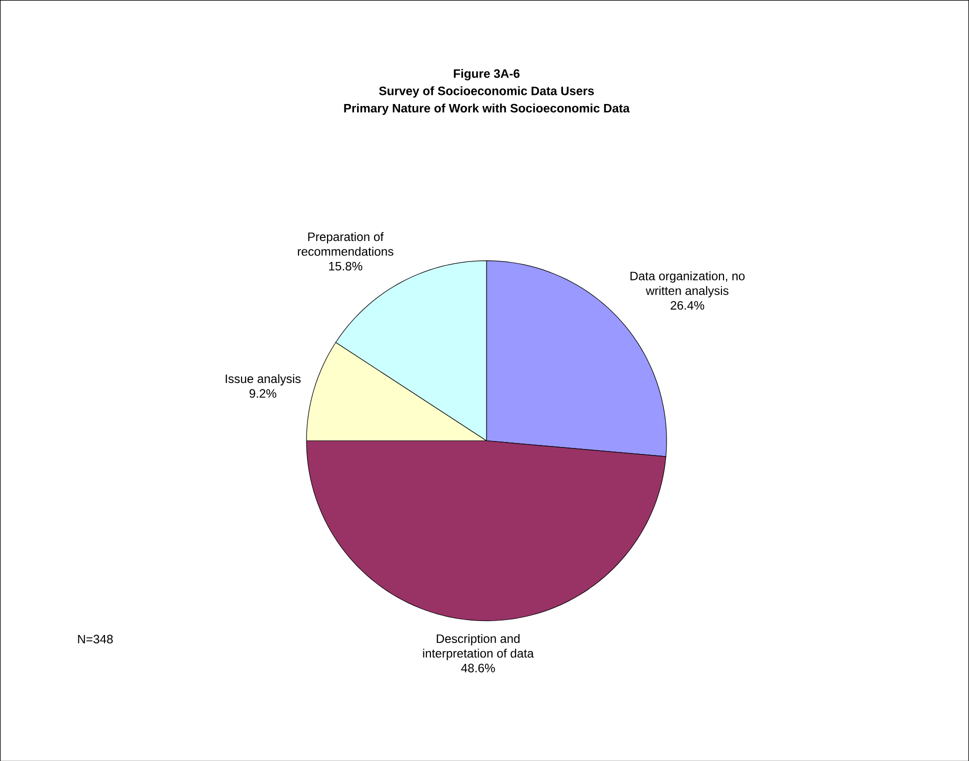  What do you see at coordinates (487, 74) in the screenshot?
I see `caption: Figure 3A-6` at bounding box center [487, 74].